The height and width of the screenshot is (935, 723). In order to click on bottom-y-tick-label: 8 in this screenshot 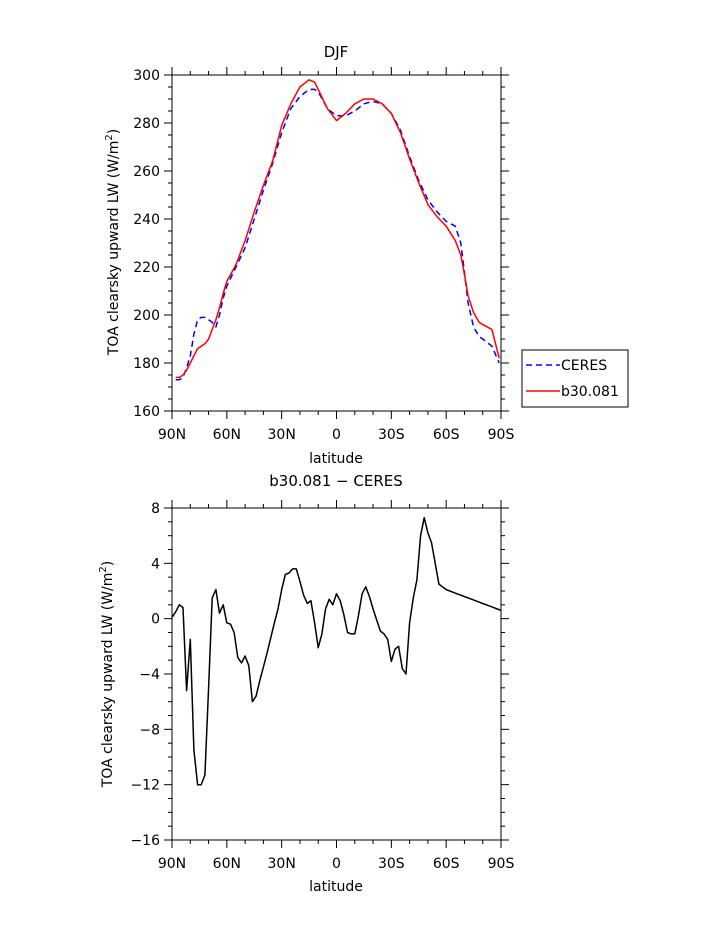, I will do `click(155, 509)`.